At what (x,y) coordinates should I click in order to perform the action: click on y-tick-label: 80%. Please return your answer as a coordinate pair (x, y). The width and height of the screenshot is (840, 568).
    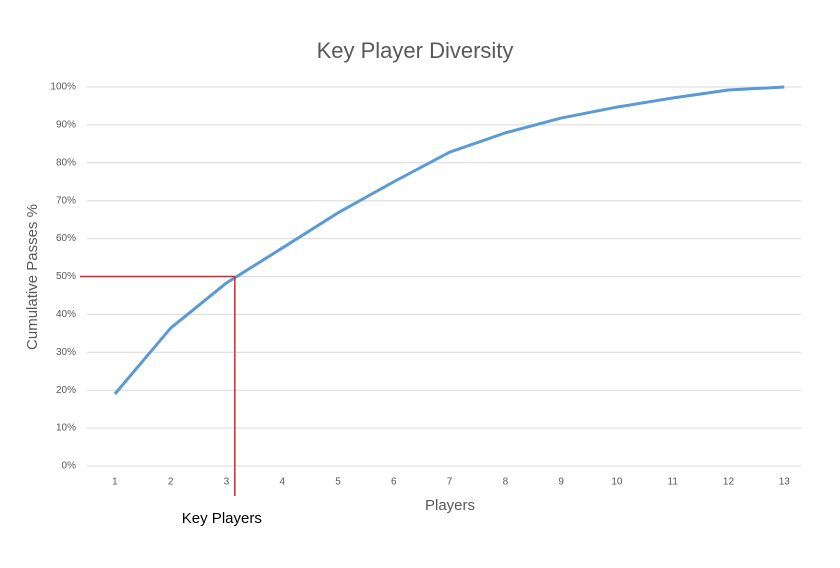
    Looking at the image, I should click on (66, 162).